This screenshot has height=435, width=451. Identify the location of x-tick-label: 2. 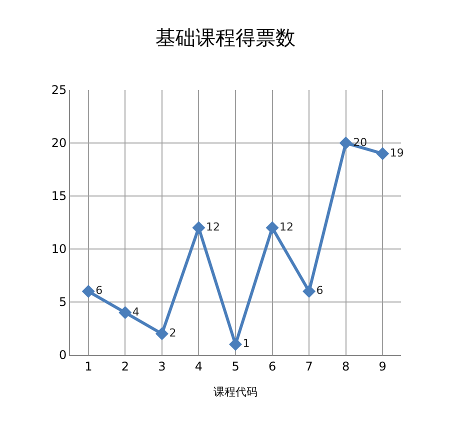
(125, 366).